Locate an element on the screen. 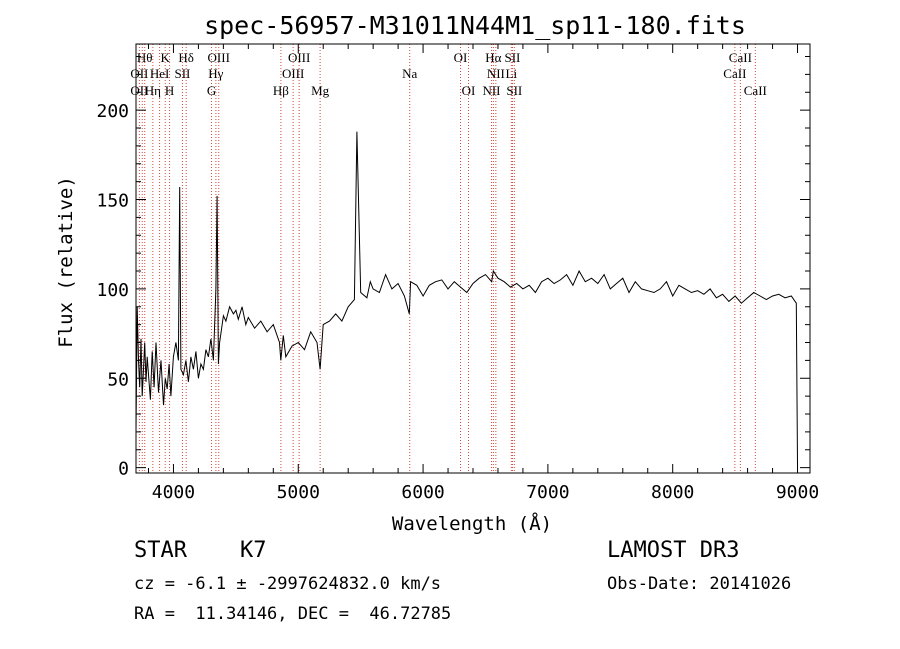  line-label: Mg is located at coordinates (320, 90).